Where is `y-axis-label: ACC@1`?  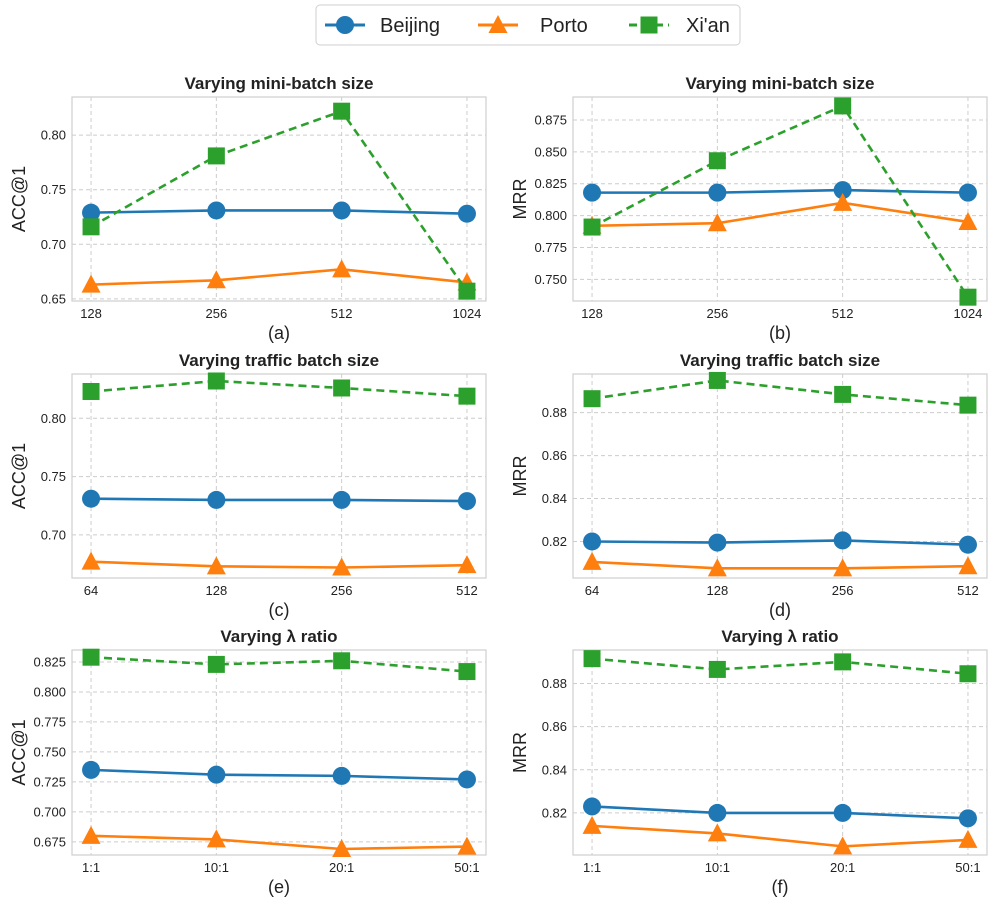 y-axis-label: ACC@1 is located at coordinates (19, 199).